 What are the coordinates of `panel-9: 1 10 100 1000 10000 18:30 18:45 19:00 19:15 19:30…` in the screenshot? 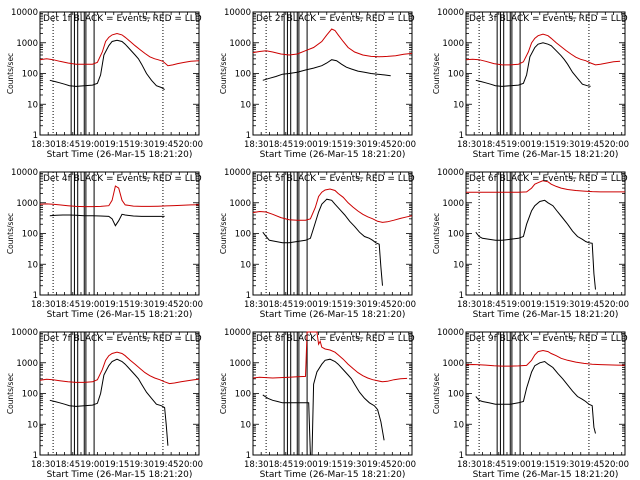 It's located at (530, 404).